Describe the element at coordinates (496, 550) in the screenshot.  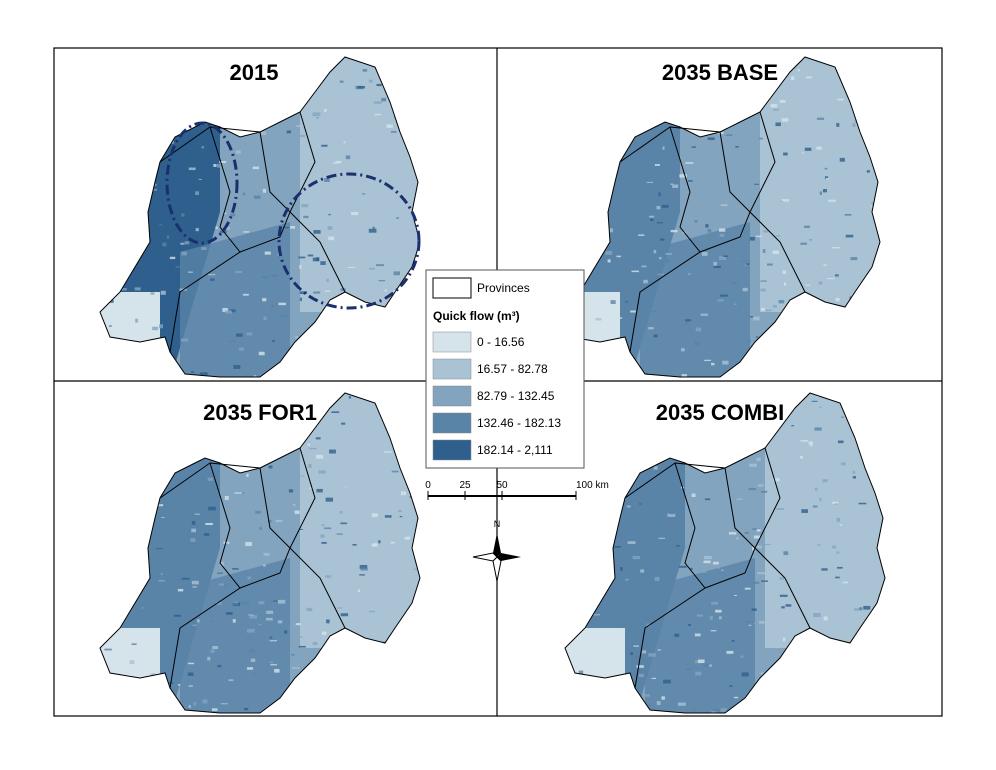
I see `north-arrow: N` at that location.